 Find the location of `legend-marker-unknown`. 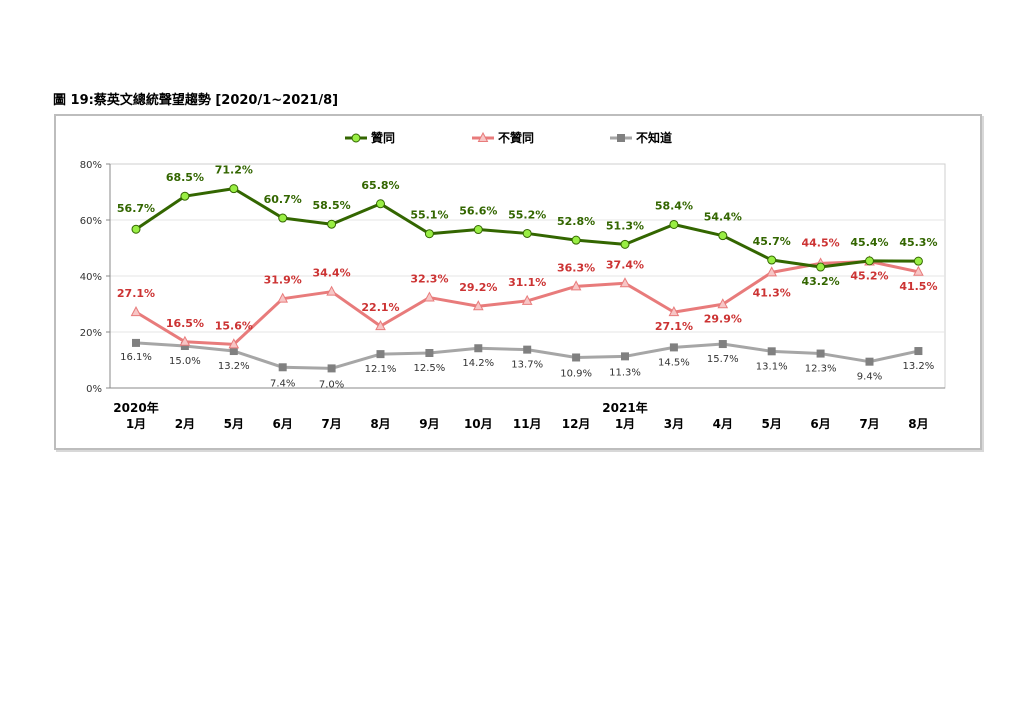

legend-marker-unknown is located at coordinates (621, 138).